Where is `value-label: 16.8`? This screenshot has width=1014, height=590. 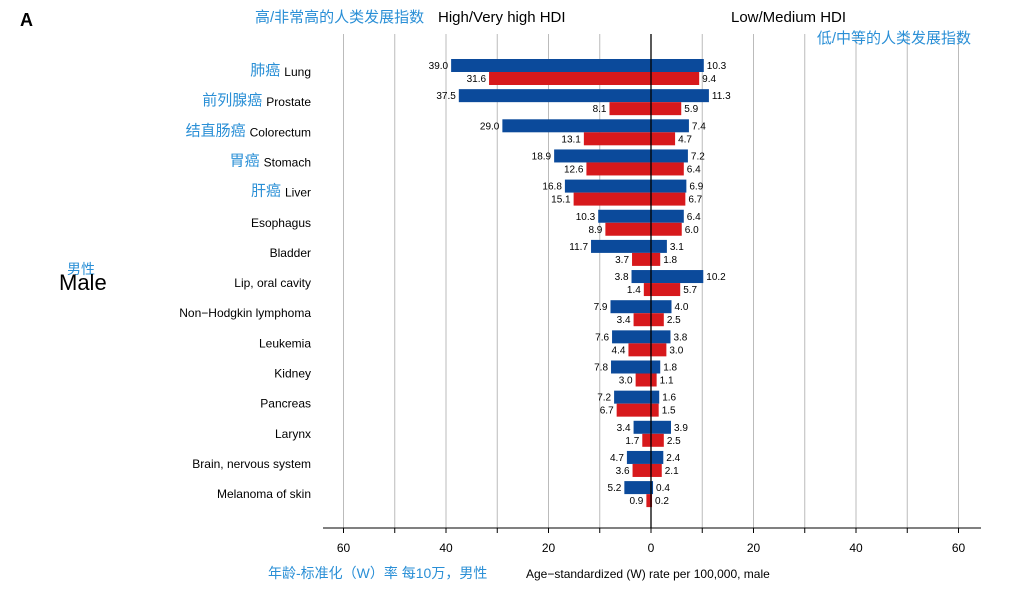 value-label: 16.8 is located at coordinates (552, 187).